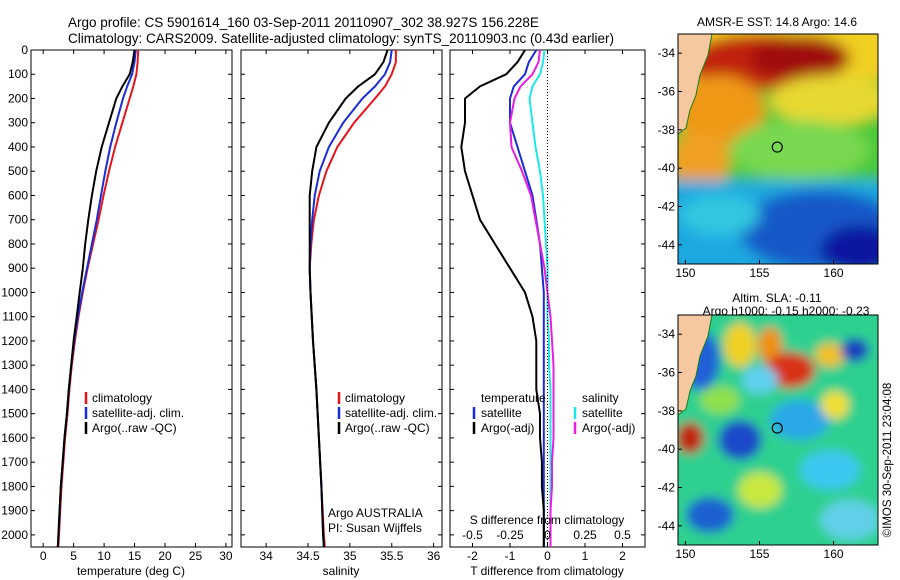  What do you see at coordinates (18, 123) in the screenshot?
I see `y-tick-label: 300` at bounding box center [18, 123].